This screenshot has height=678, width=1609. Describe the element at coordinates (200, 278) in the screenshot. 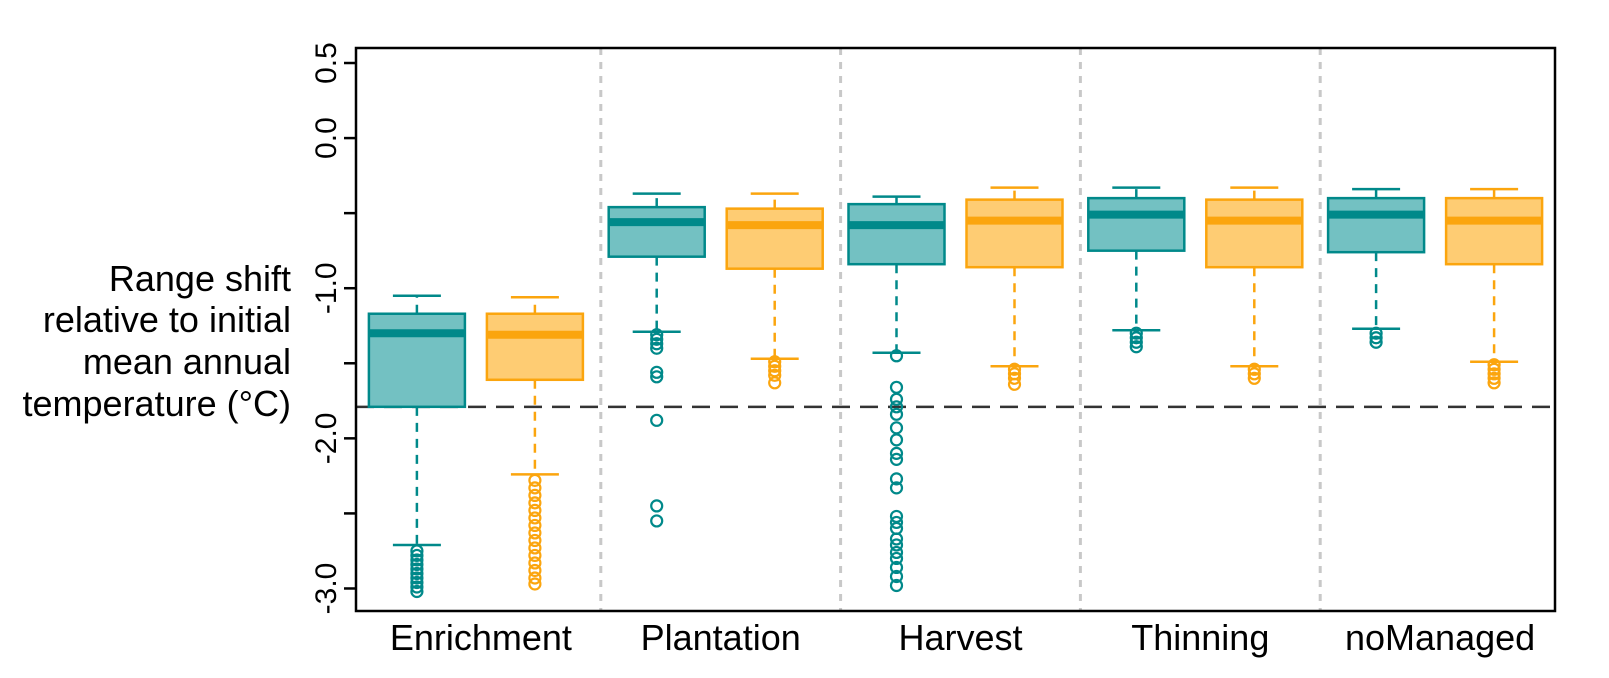

I see `y-axis-label-line: Range shift` at that location.